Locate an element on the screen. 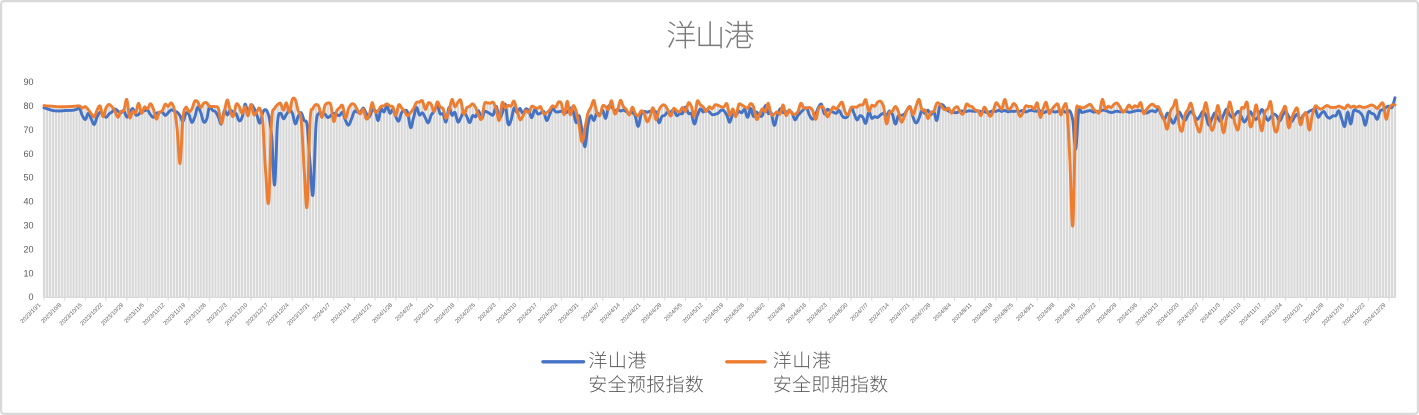 The width and height of the screenshot is (1419, 415). svg-text: 70 is located at coordinates (28, 130).